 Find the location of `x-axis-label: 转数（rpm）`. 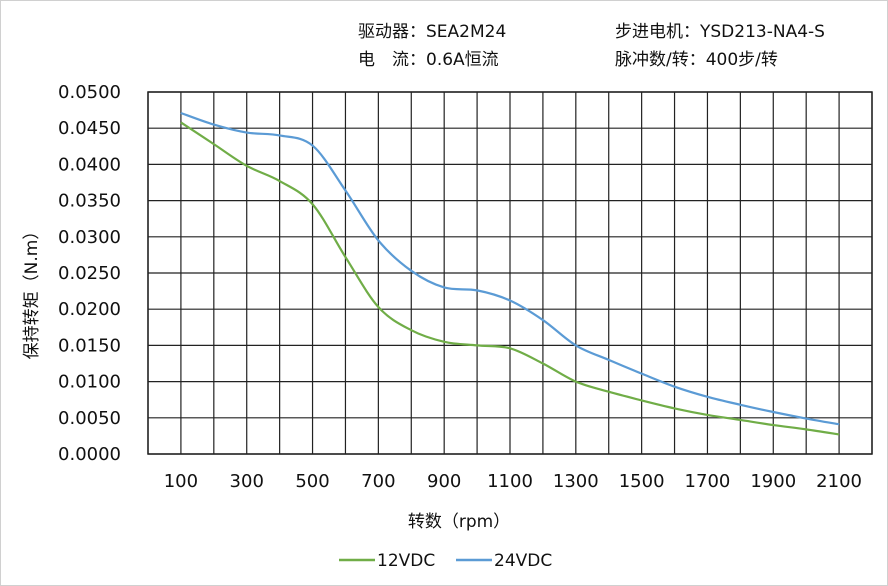

x-axis-label: 转数（rpm） is located at coordinates (459, 522).